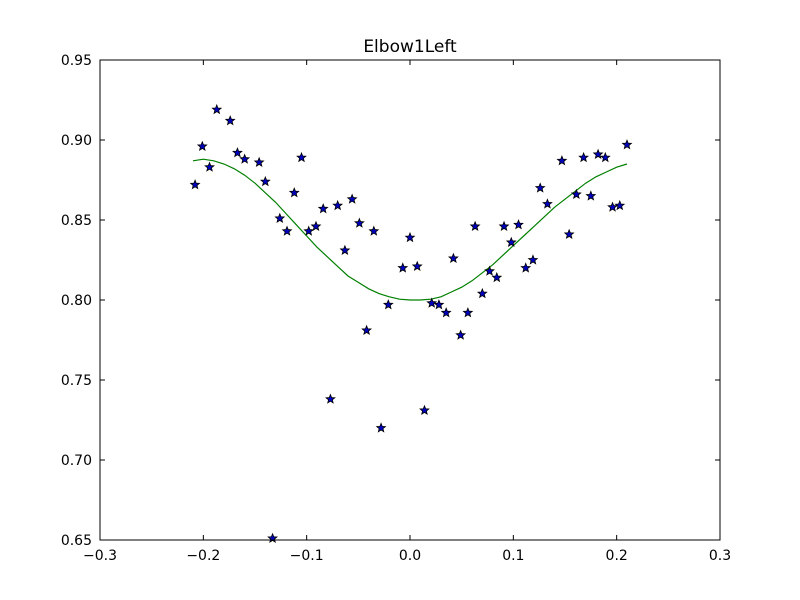 This screenshot has width=800, height=600. What do you see at coordinates (410, 47) in the screenshot?
I see `chart-title: Elbow1Left` at bounding box center [410, 47].